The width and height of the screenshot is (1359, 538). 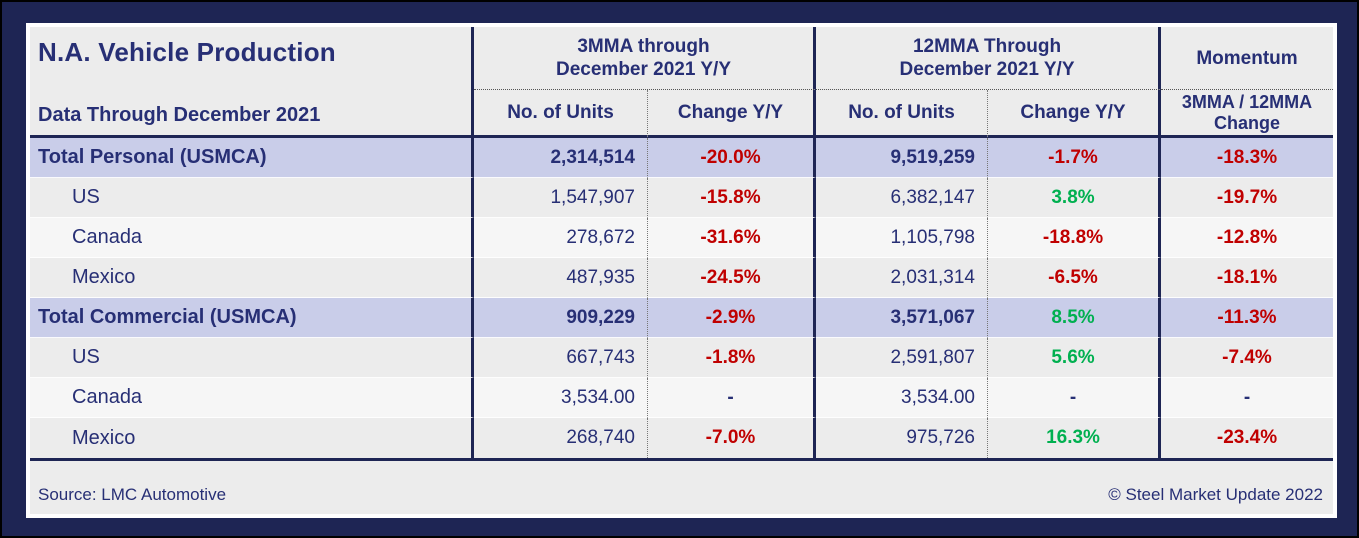 What do you see at coordinates (732, 238) in the screenshot?
I see `change-3mma-cell: -31.6%` at bounding box center [732, 238].